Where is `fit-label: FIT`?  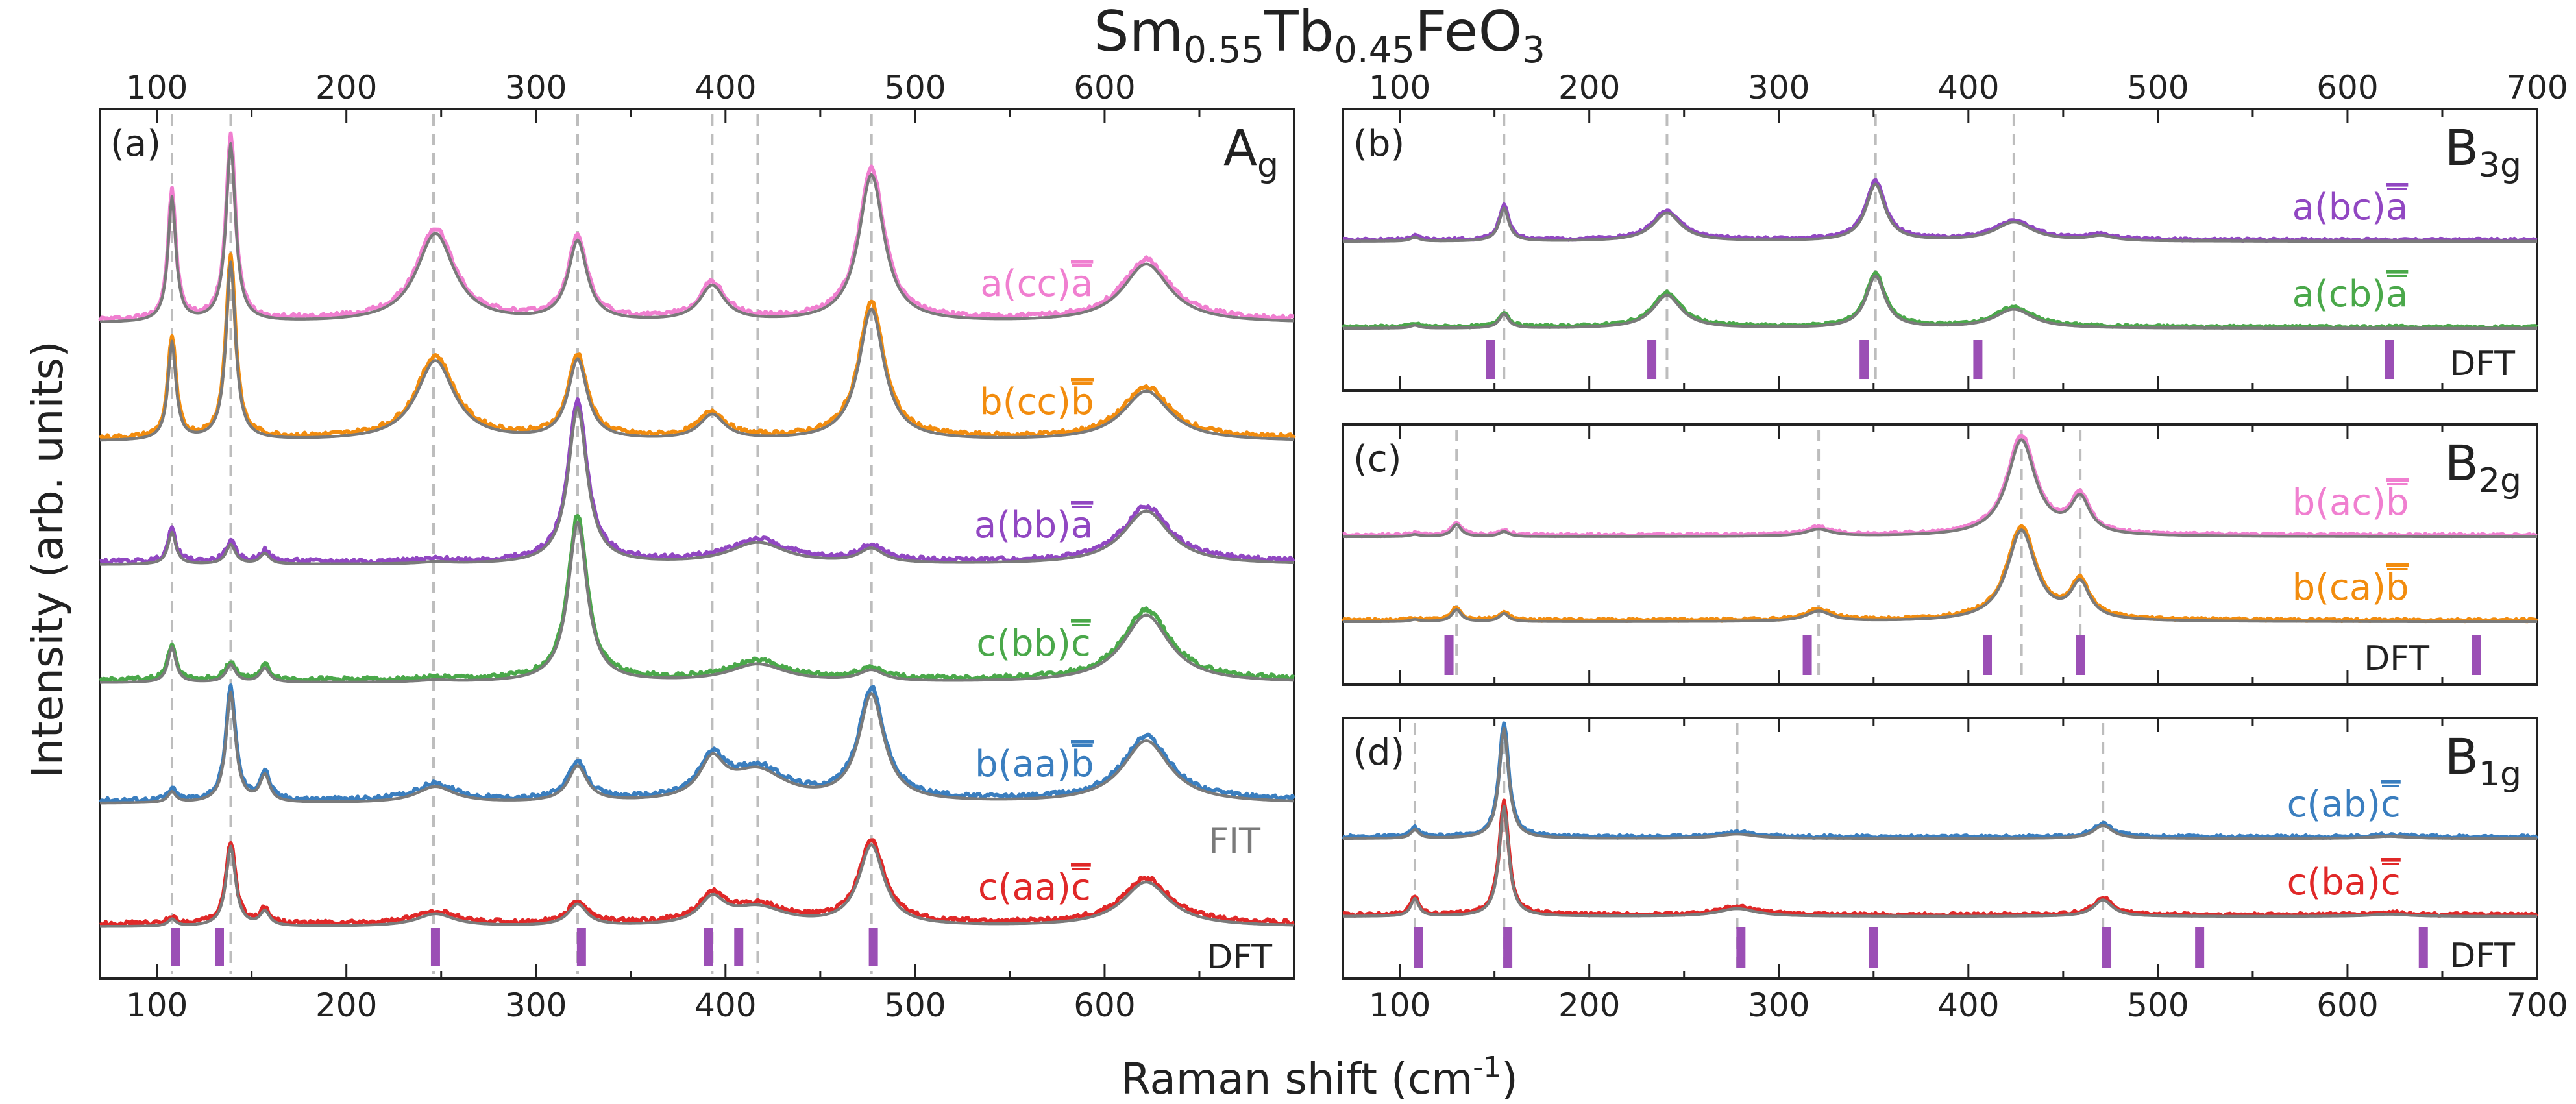
fit-label: FIT is located at coordinates (1234, 840).